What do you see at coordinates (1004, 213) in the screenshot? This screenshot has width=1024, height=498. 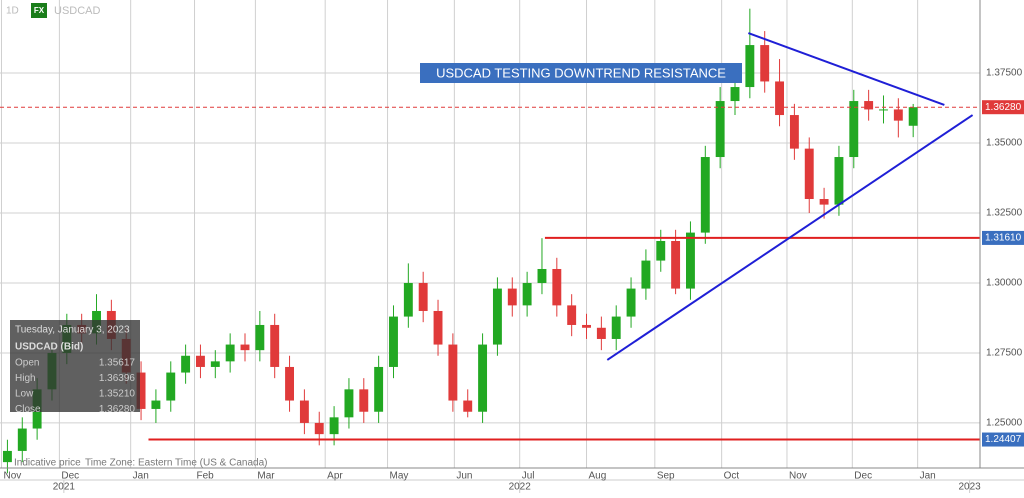 I see `y-tick-label: 1.32500` at bounding box center [1004, 213].